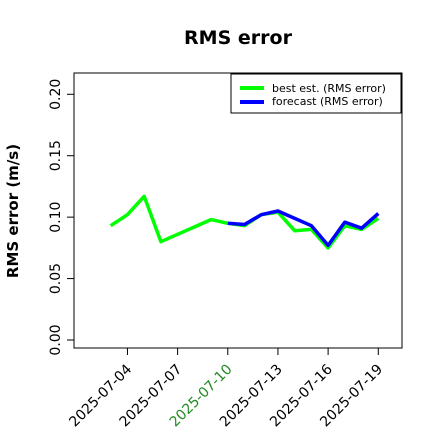 The width and height of the screenshot is (440, 440). Describe the element at coordinates (56, 339) in the screenshot. I see `y-tick-label: 0.00` at that location.